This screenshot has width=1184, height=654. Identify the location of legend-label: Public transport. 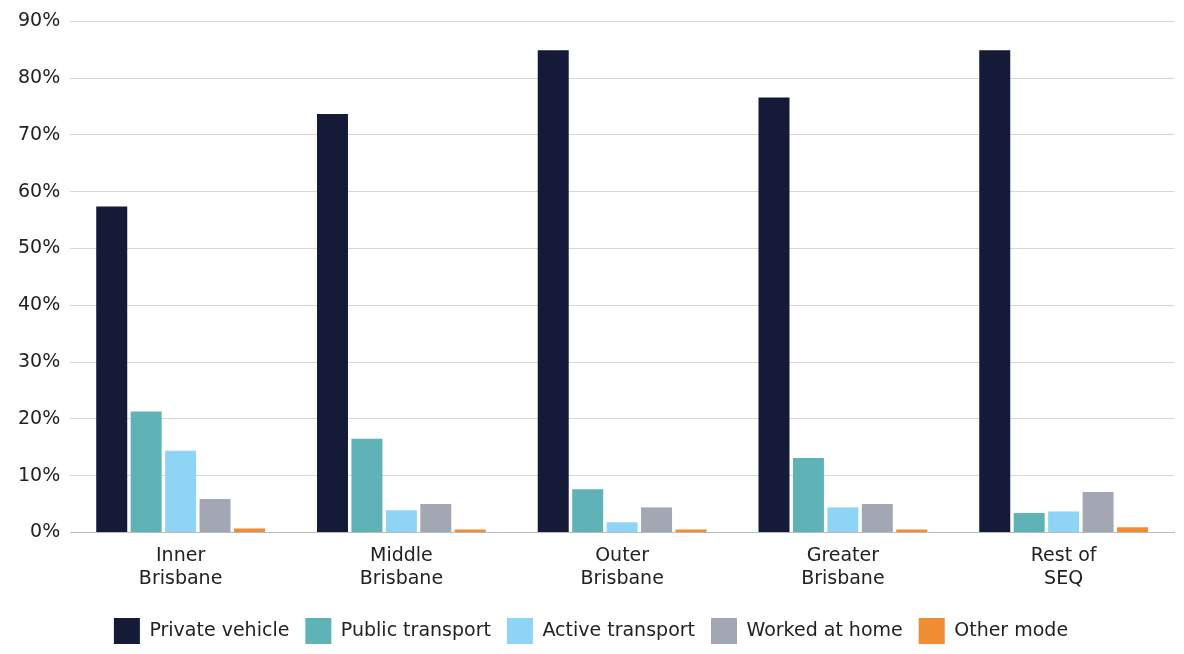
(415, 628).